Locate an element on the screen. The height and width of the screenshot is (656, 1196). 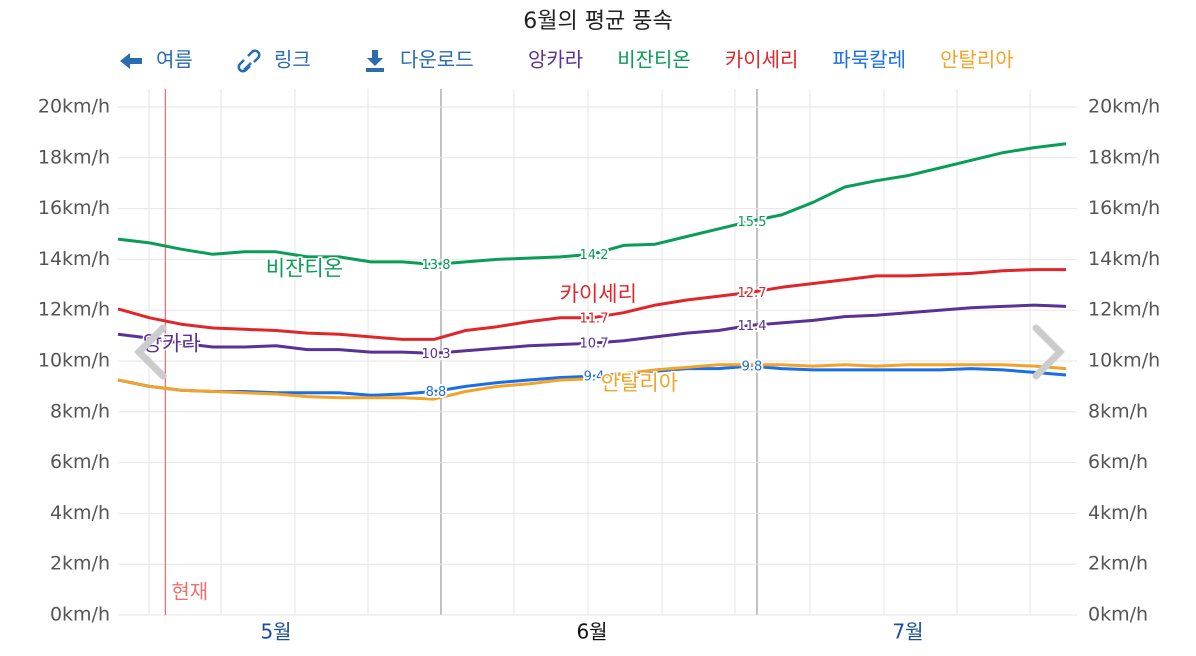
y2-tick-label: 8km/h is located at coordinates (1118, 411).